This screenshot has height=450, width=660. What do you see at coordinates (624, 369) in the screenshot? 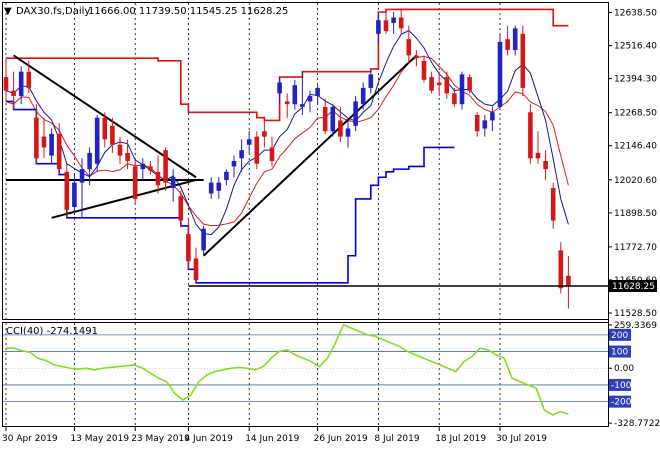
I see `cci-tick-label: 0.00` at bounding box center [624, 369].